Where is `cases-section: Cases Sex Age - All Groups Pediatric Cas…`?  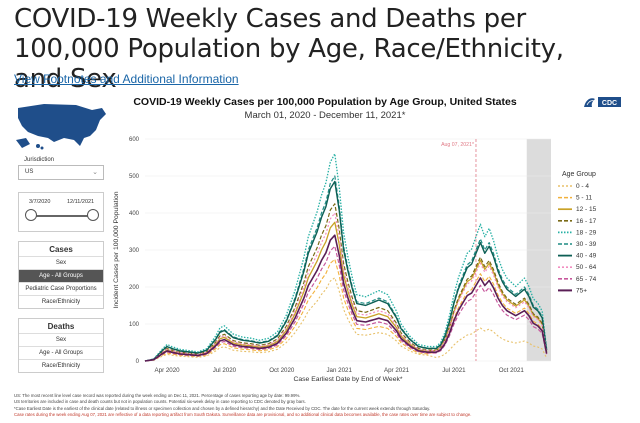 cases-section: Cases Sex Age - All Groups Pediatric Cas… is located at coordinates (61, 275).